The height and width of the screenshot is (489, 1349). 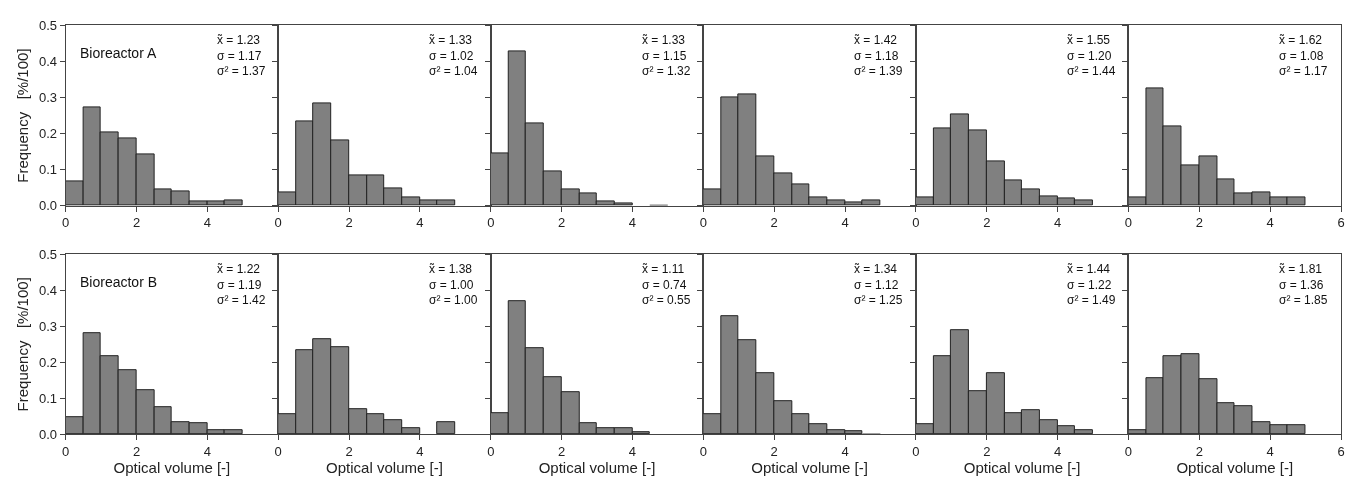 What do you see at coordinates (878, 56) in the screenshot?
I see `annotation: x̃ = 1.42 σ = 1.18 σ² = 1.39` at bounding box center [878, 56].